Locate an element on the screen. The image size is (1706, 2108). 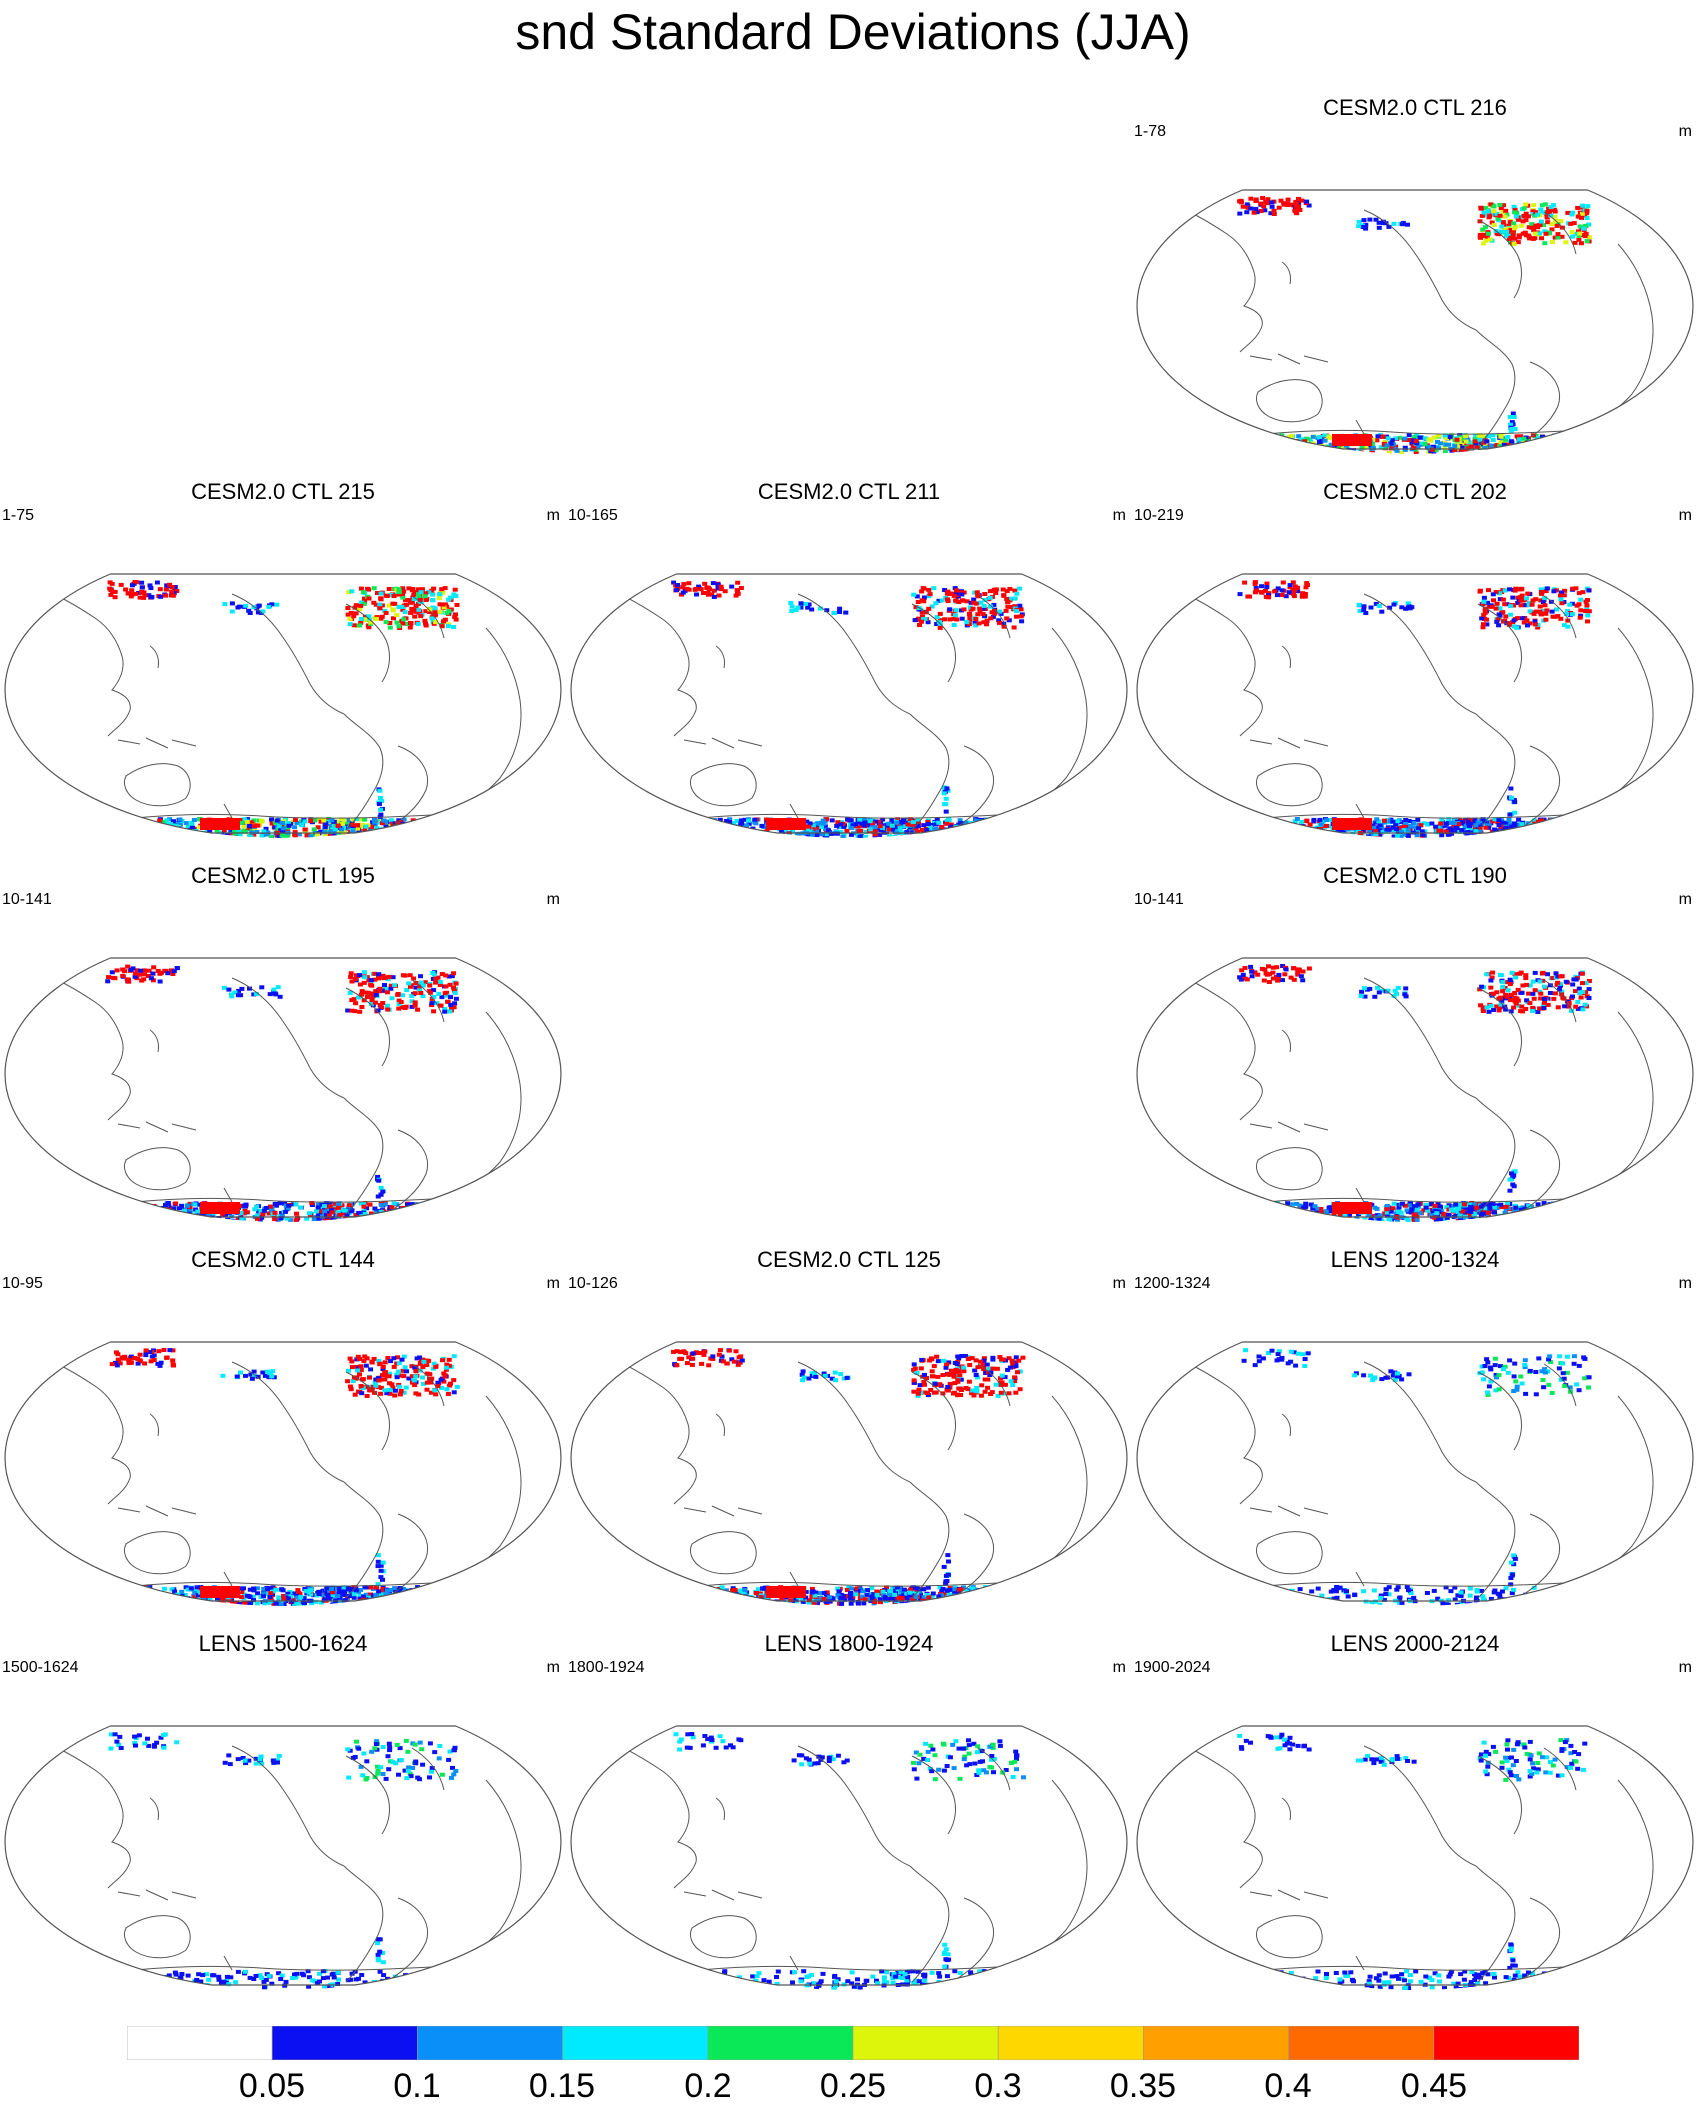
map-panel: CESM2.0 CTL 216 1-78 m is located at coordinates (1415, 279).